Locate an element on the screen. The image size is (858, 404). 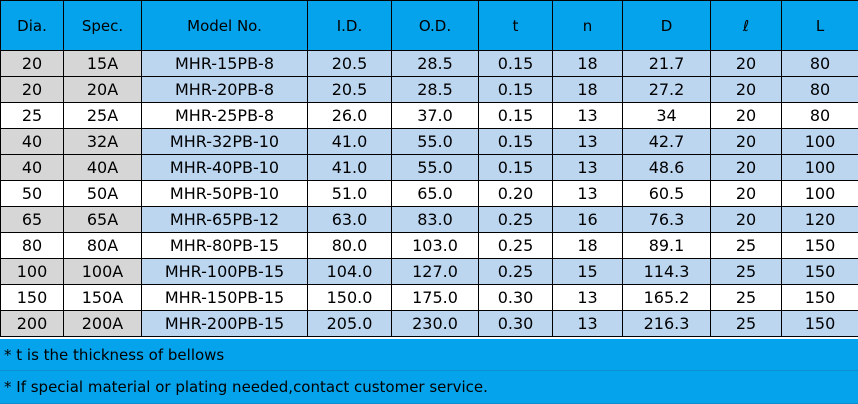
table-row: 20 15A MHR-15PB-8 20.5 28.5 0.15 18 21.7 20 80 is located at coordinates (429, 63).